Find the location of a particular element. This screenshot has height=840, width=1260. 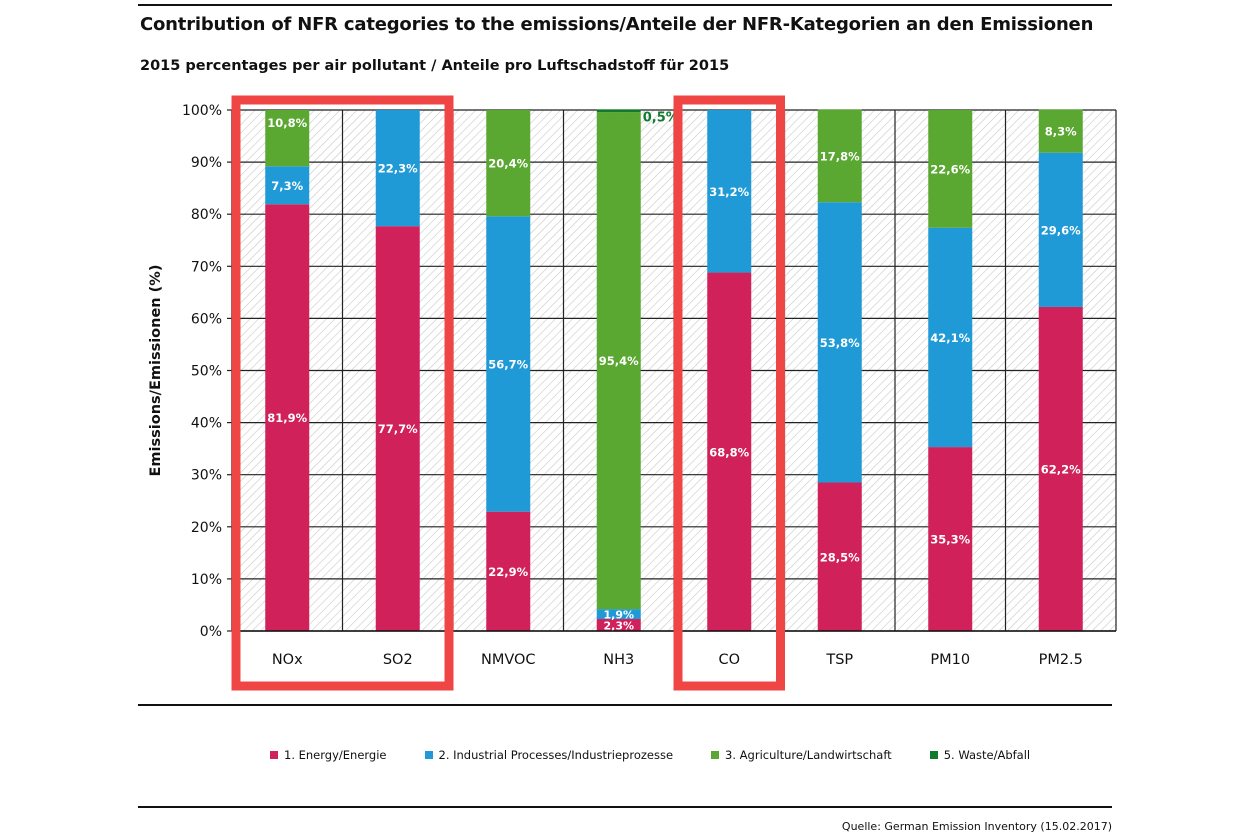

data-label: 0,5% is located at coordinates (661, 117).